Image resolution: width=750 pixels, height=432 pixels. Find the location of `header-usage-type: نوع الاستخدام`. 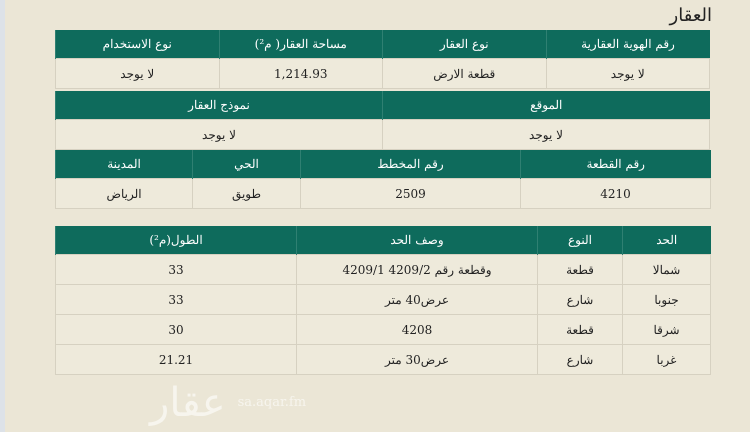

header-usage-type: نوع الاستخدام is located at coordinates (137, 44).